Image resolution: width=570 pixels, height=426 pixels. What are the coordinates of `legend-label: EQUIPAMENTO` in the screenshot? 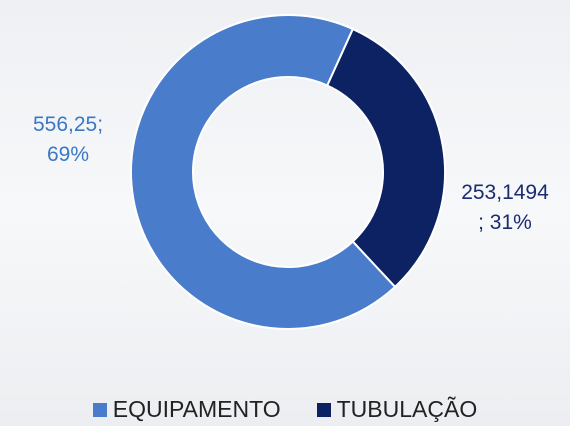 It's located at (196, 409).